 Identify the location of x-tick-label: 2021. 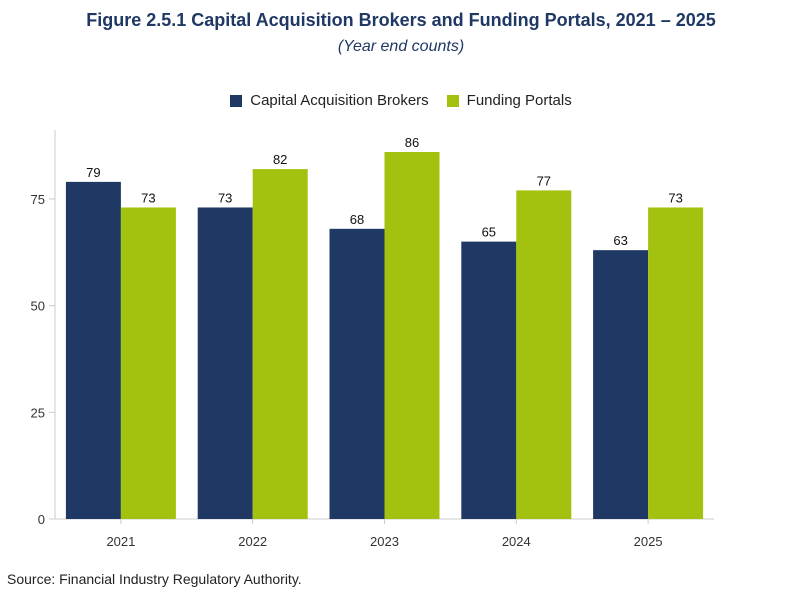
(120, 541).